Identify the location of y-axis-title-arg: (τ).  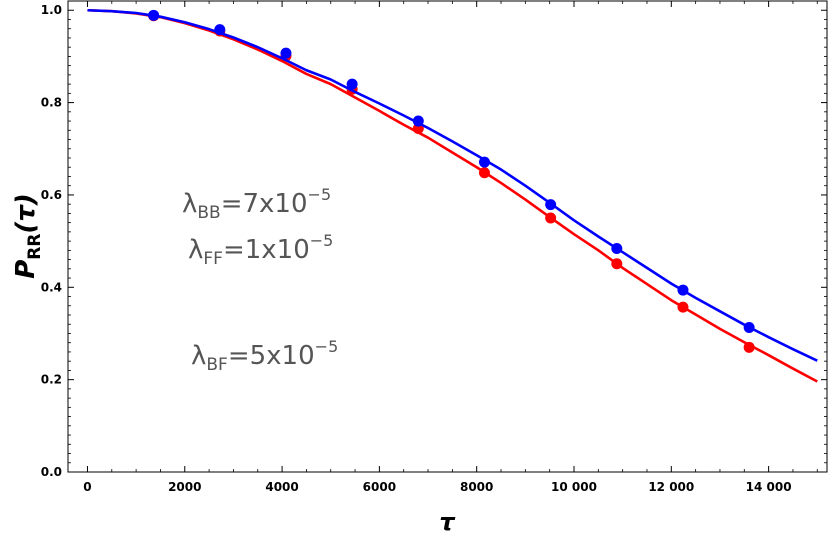
(26, 213).